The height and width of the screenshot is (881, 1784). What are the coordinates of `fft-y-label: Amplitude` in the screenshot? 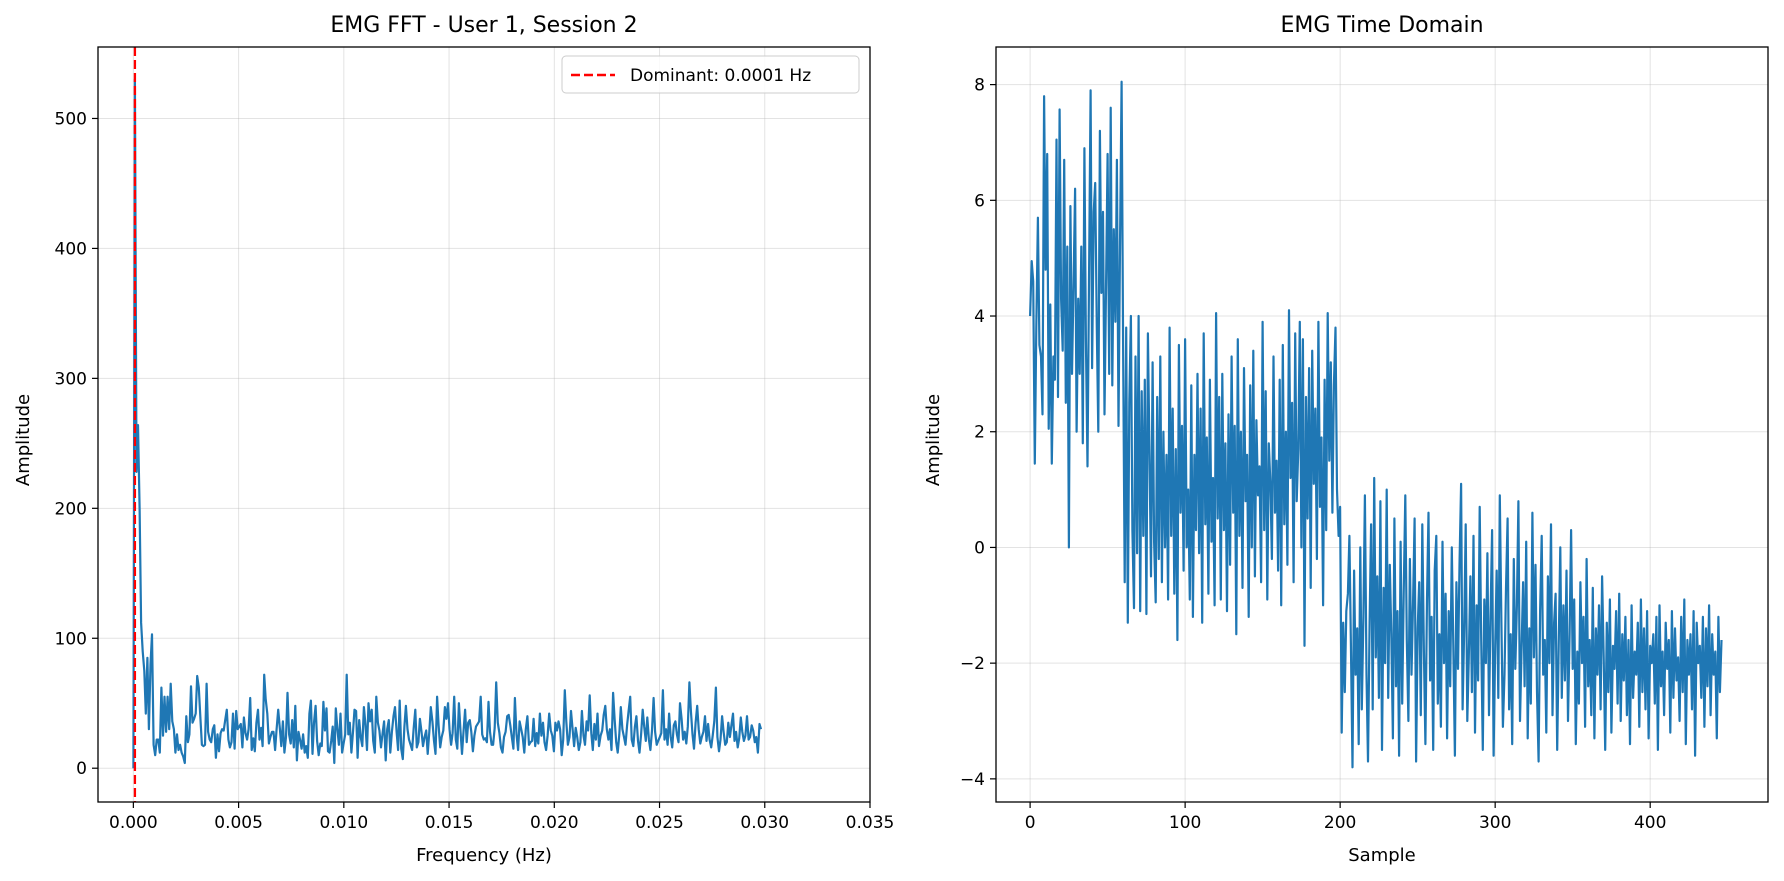 It's located at (23, 440).